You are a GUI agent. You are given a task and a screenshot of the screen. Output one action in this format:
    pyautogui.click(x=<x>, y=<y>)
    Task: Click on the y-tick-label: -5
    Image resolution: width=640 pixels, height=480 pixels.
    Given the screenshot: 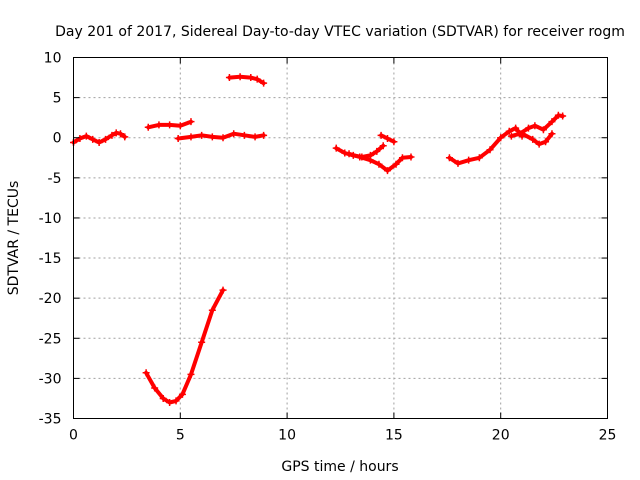 What is the action you would take?
    pyautogui.click(x=55, y=179)
    